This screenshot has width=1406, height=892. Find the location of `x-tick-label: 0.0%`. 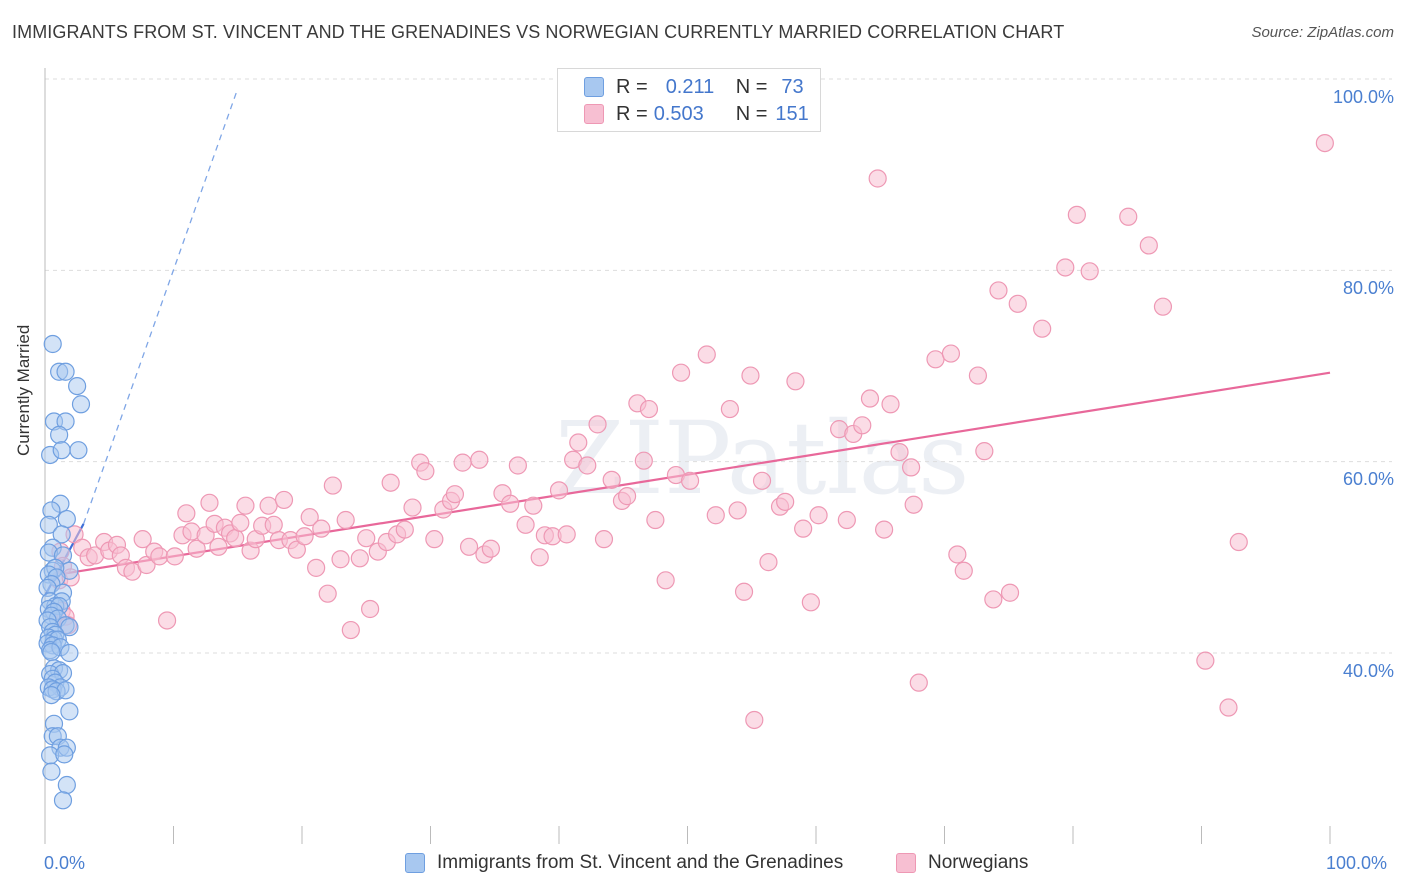

x-tick-label: 0.0% is located at coordinates (65, 863).